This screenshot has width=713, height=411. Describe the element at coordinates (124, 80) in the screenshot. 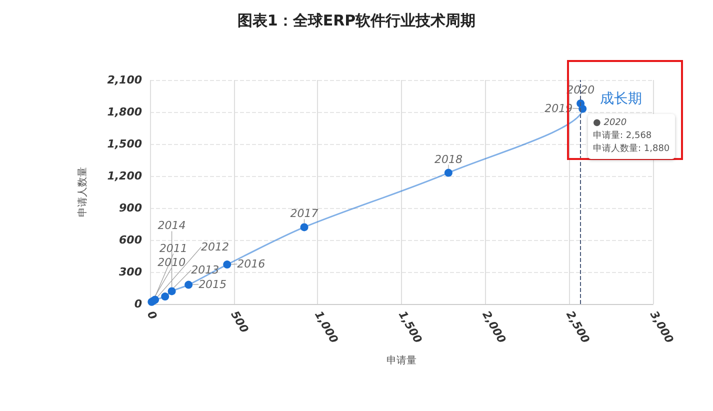

I see `y-tick-label: 2,100` at that location.